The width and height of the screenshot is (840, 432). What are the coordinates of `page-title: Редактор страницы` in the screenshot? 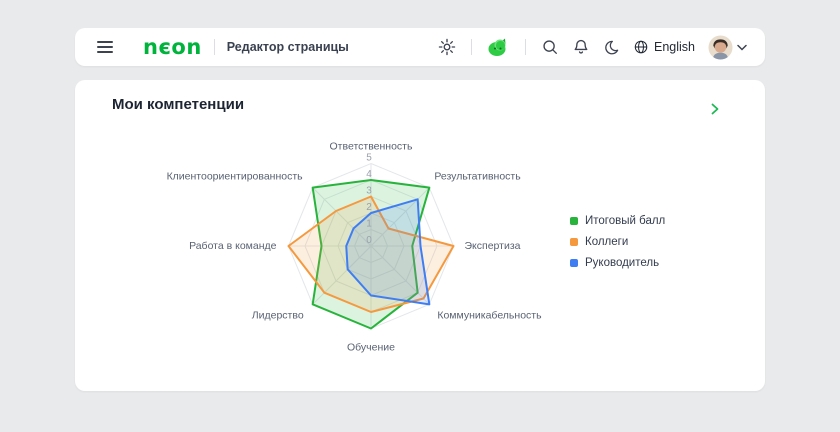 It's located at (287, 47).